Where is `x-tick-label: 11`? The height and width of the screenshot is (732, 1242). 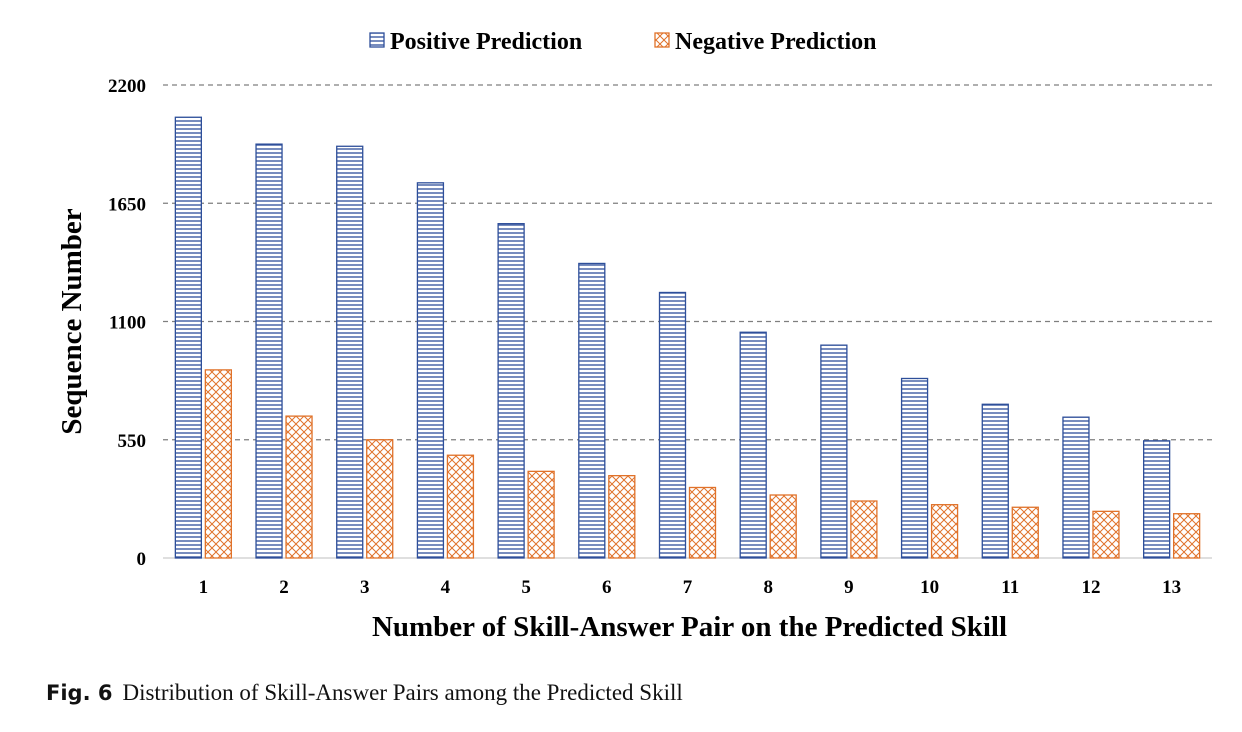
x-tick-label: 11 is located at coordinates (1010, 587).